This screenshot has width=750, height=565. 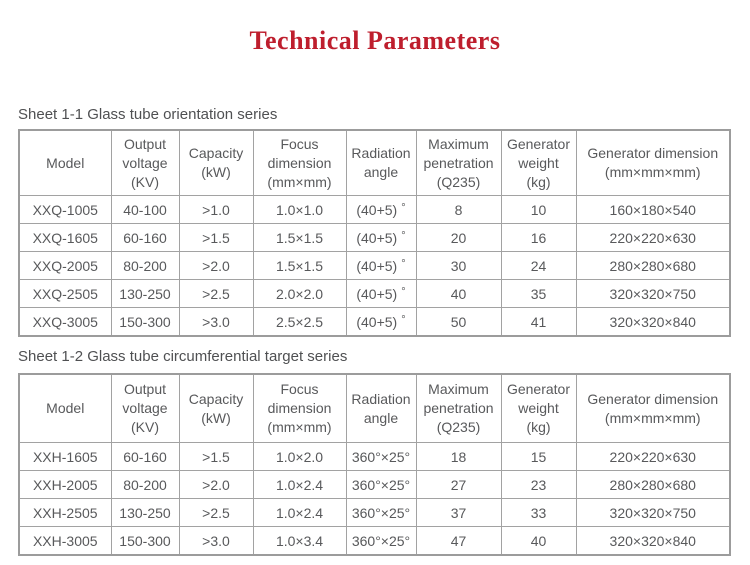 I want to click on cell-focus-dimension: 1.0×1.0, so click(x=299, y=209).